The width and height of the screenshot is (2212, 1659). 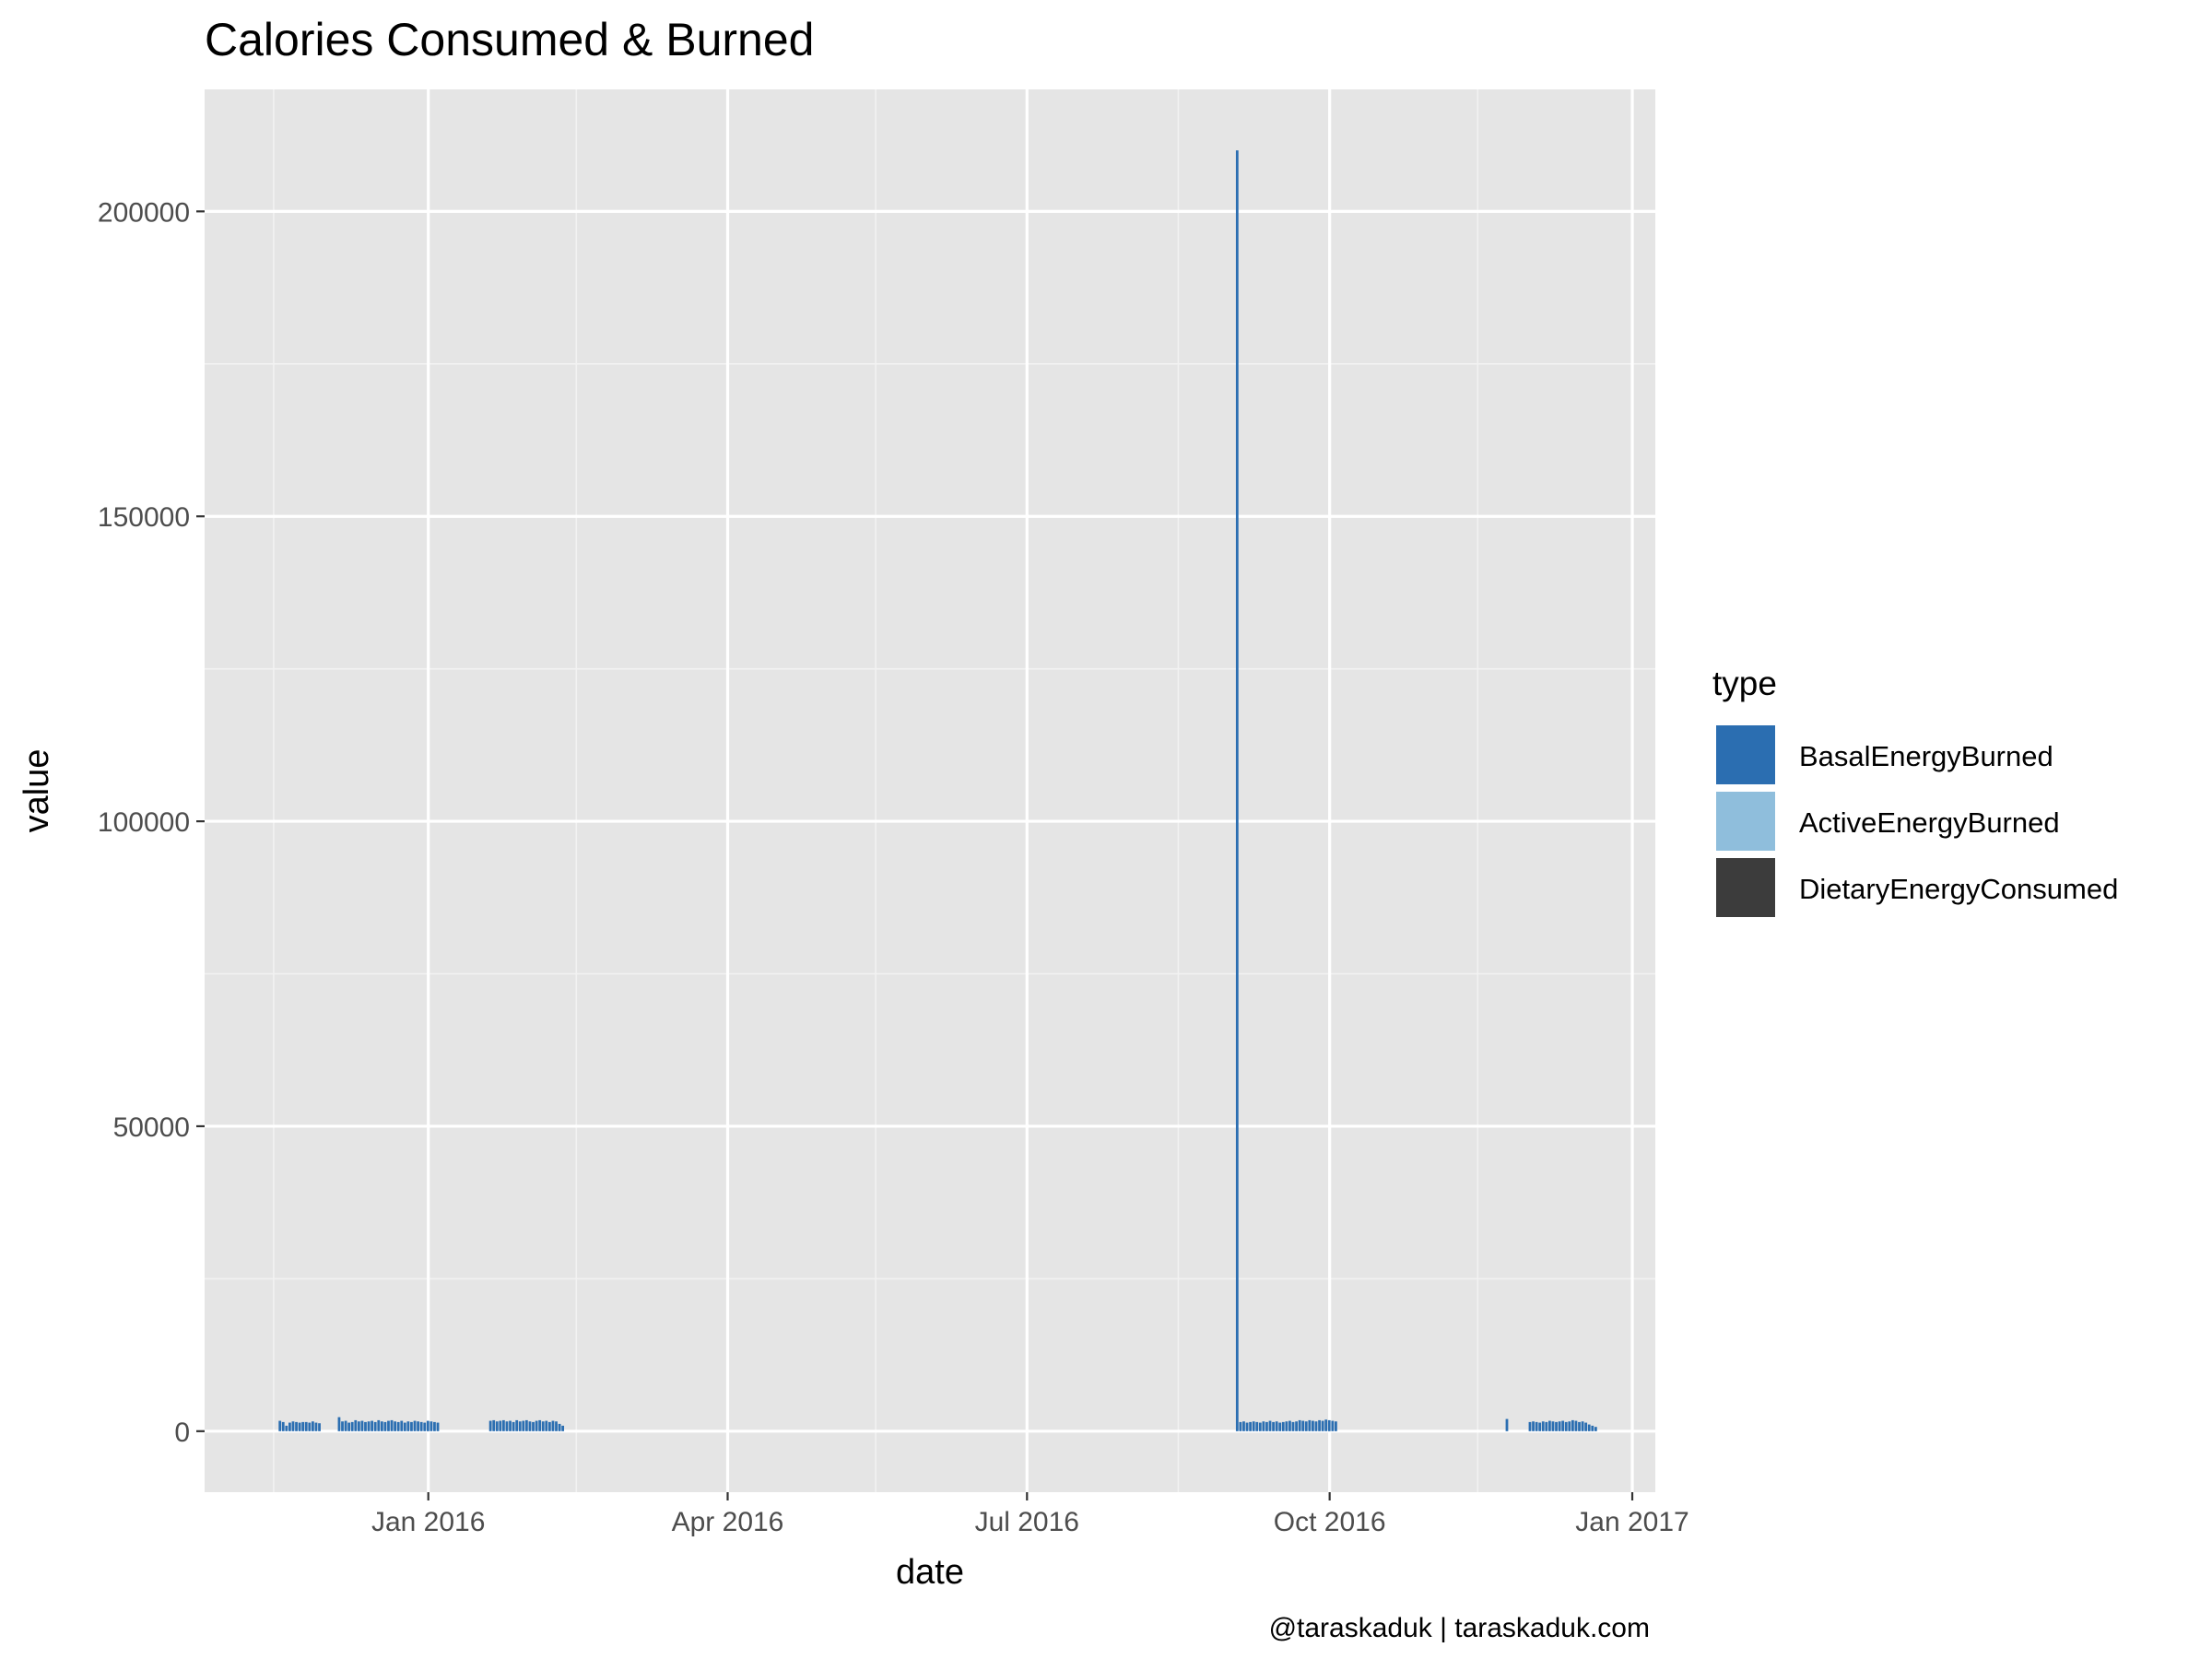 What do you see at coordinates (37, 791) in the screenshot?
I see `y-axis-title: value` at bounding box center [37, 791].